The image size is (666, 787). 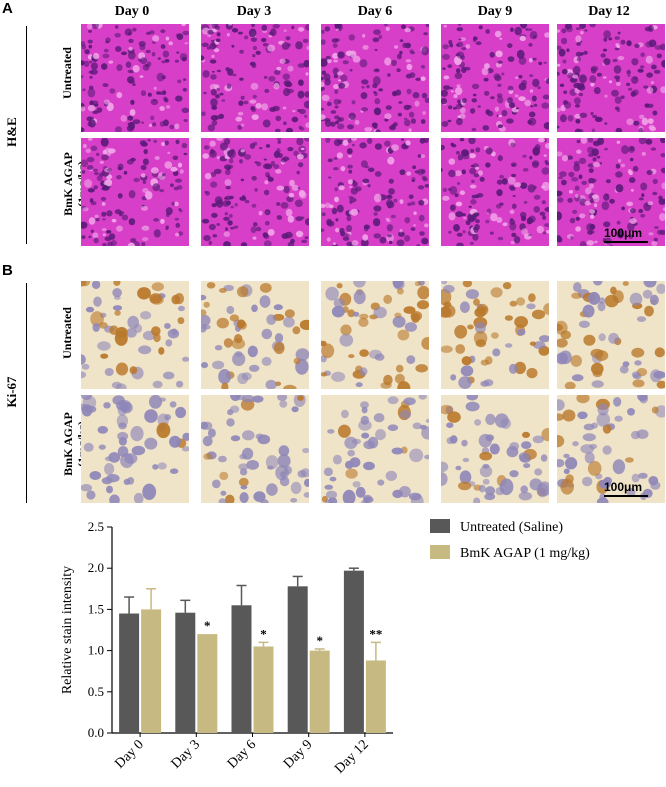 What do you see at coordinates (11, 392) in the screenshot?
I see `ki67-section-label: Ki-67` at bounding box center [11, 392].